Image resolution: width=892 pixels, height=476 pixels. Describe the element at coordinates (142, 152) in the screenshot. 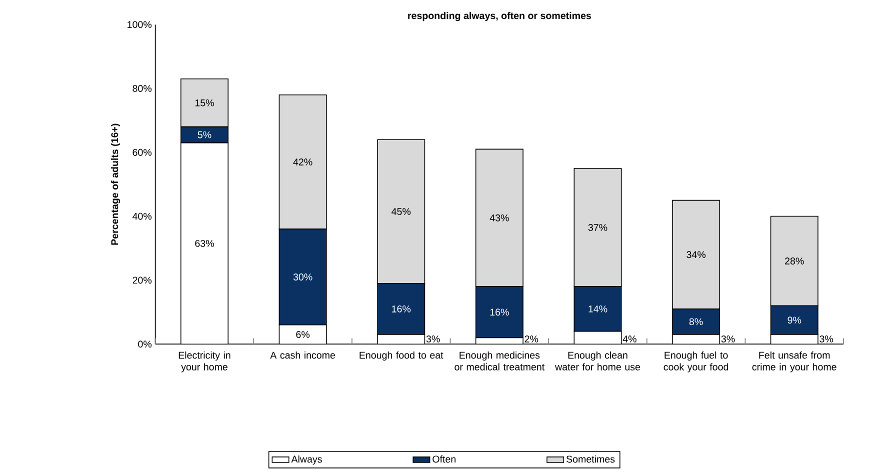

I see `y-tick-label: 60%` at that location.